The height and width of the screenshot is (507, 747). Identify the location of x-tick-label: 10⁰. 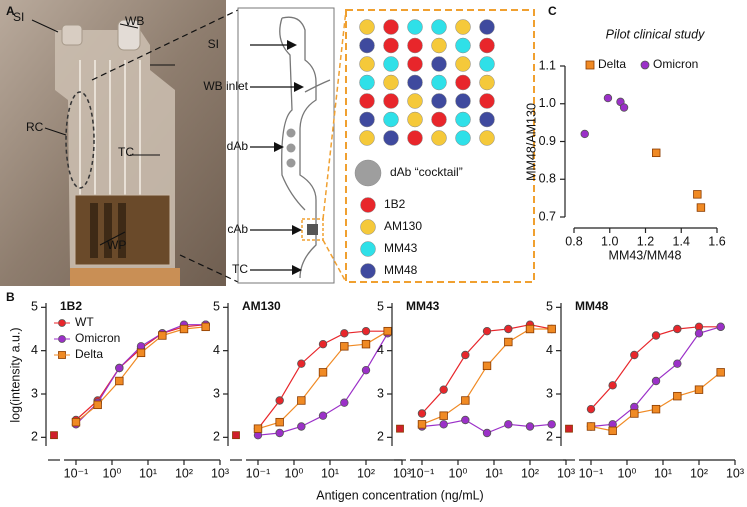
(458, 473).